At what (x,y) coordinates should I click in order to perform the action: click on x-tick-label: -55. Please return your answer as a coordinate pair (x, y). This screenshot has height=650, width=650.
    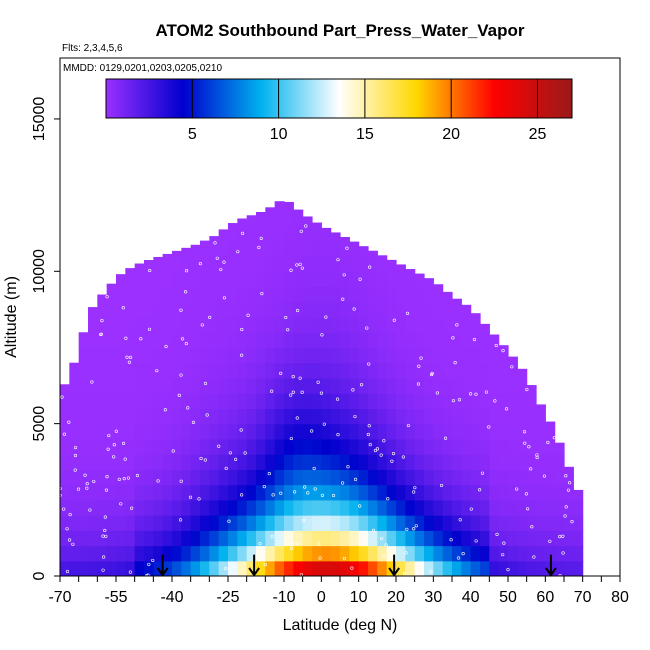
    Looking at the image, I should click on (115, 597).